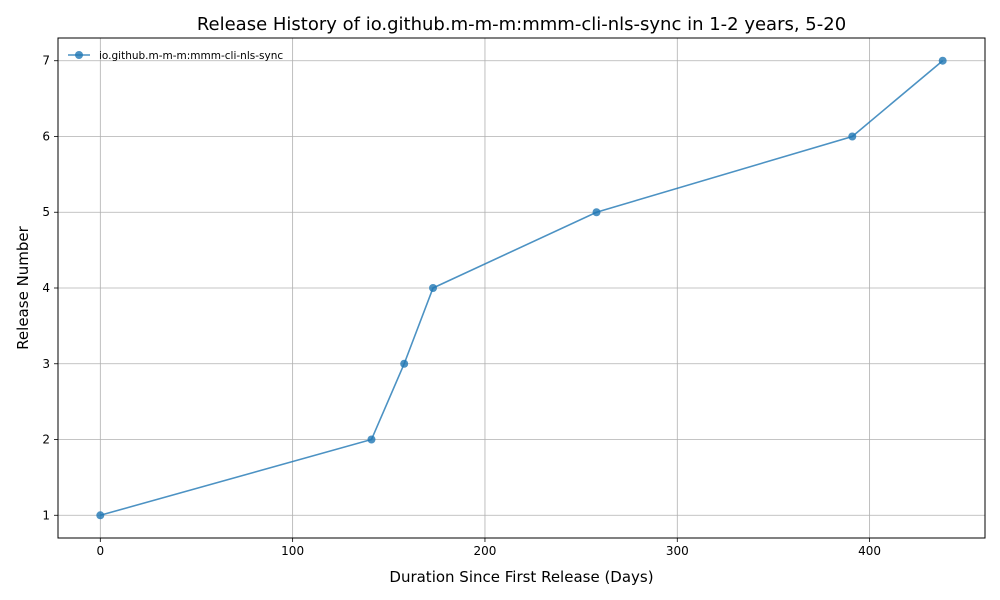  I want to click on x-axis-label: Duration Since First Release (Days), so click(521, 577).